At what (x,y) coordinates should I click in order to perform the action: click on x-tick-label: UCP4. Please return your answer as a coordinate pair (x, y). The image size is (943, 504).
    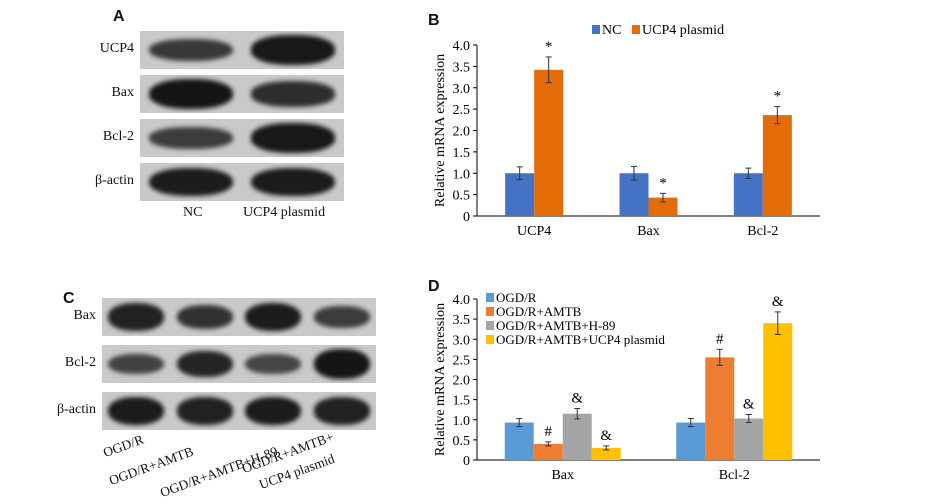
    Looking at the image, I should click on (534, 231).